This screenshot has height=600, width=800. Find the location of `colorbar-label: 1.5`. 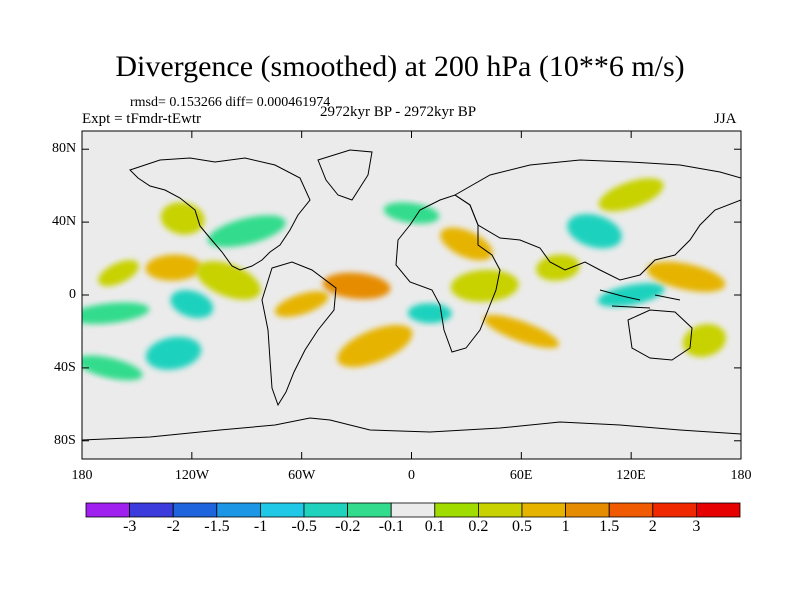

colorbar-label: 1.5 is located at coordinates (609, 526).